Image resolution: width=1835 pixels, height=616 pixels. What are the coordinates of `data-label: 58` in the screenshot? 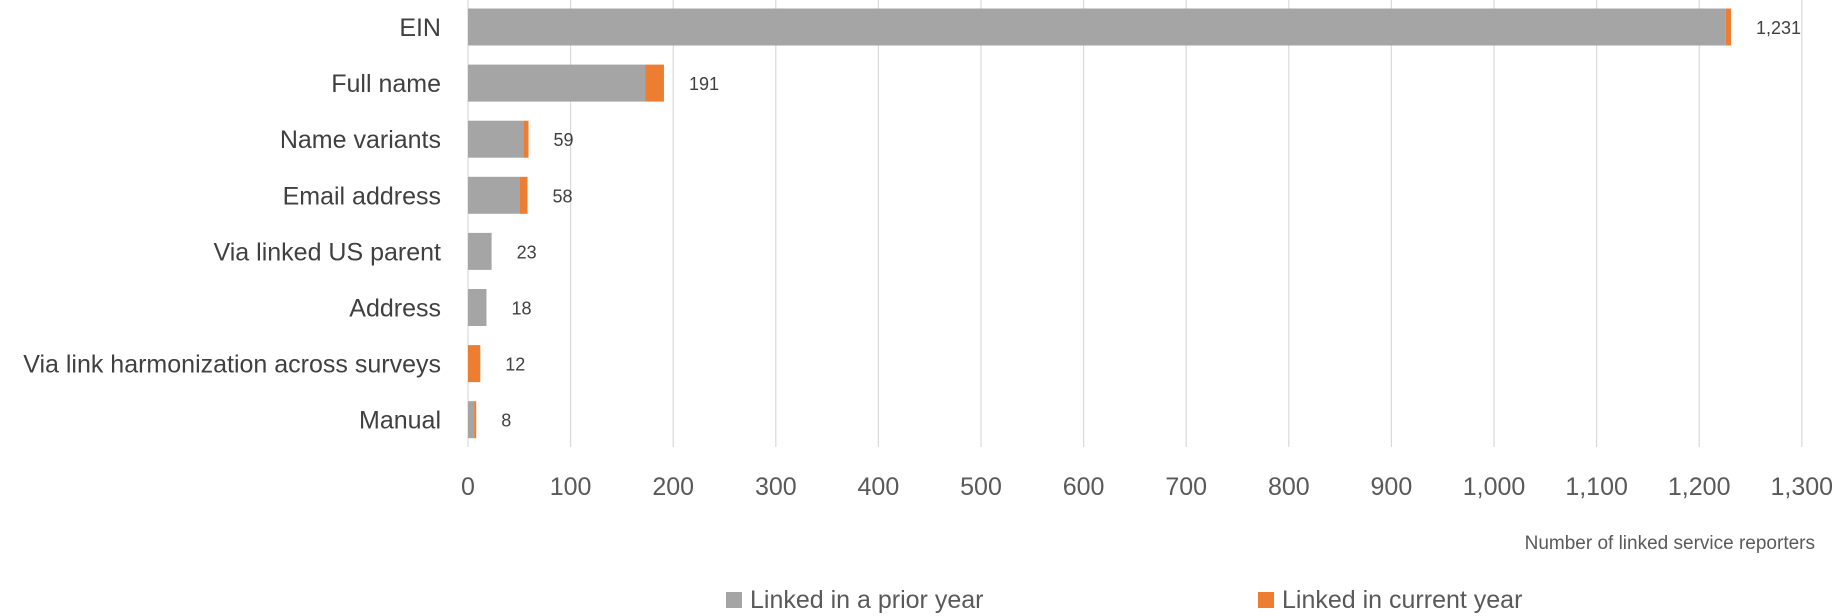 It's located at (563, 196).